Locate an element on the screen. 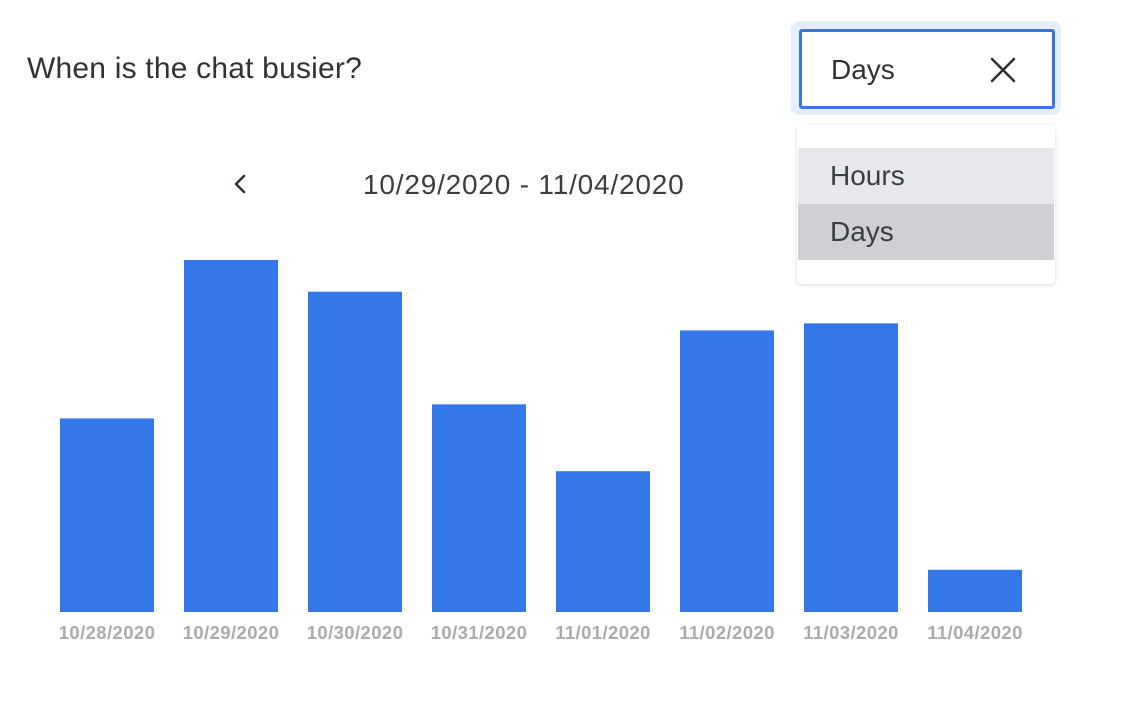  previous-range-button is located at coordinates (240, 184).